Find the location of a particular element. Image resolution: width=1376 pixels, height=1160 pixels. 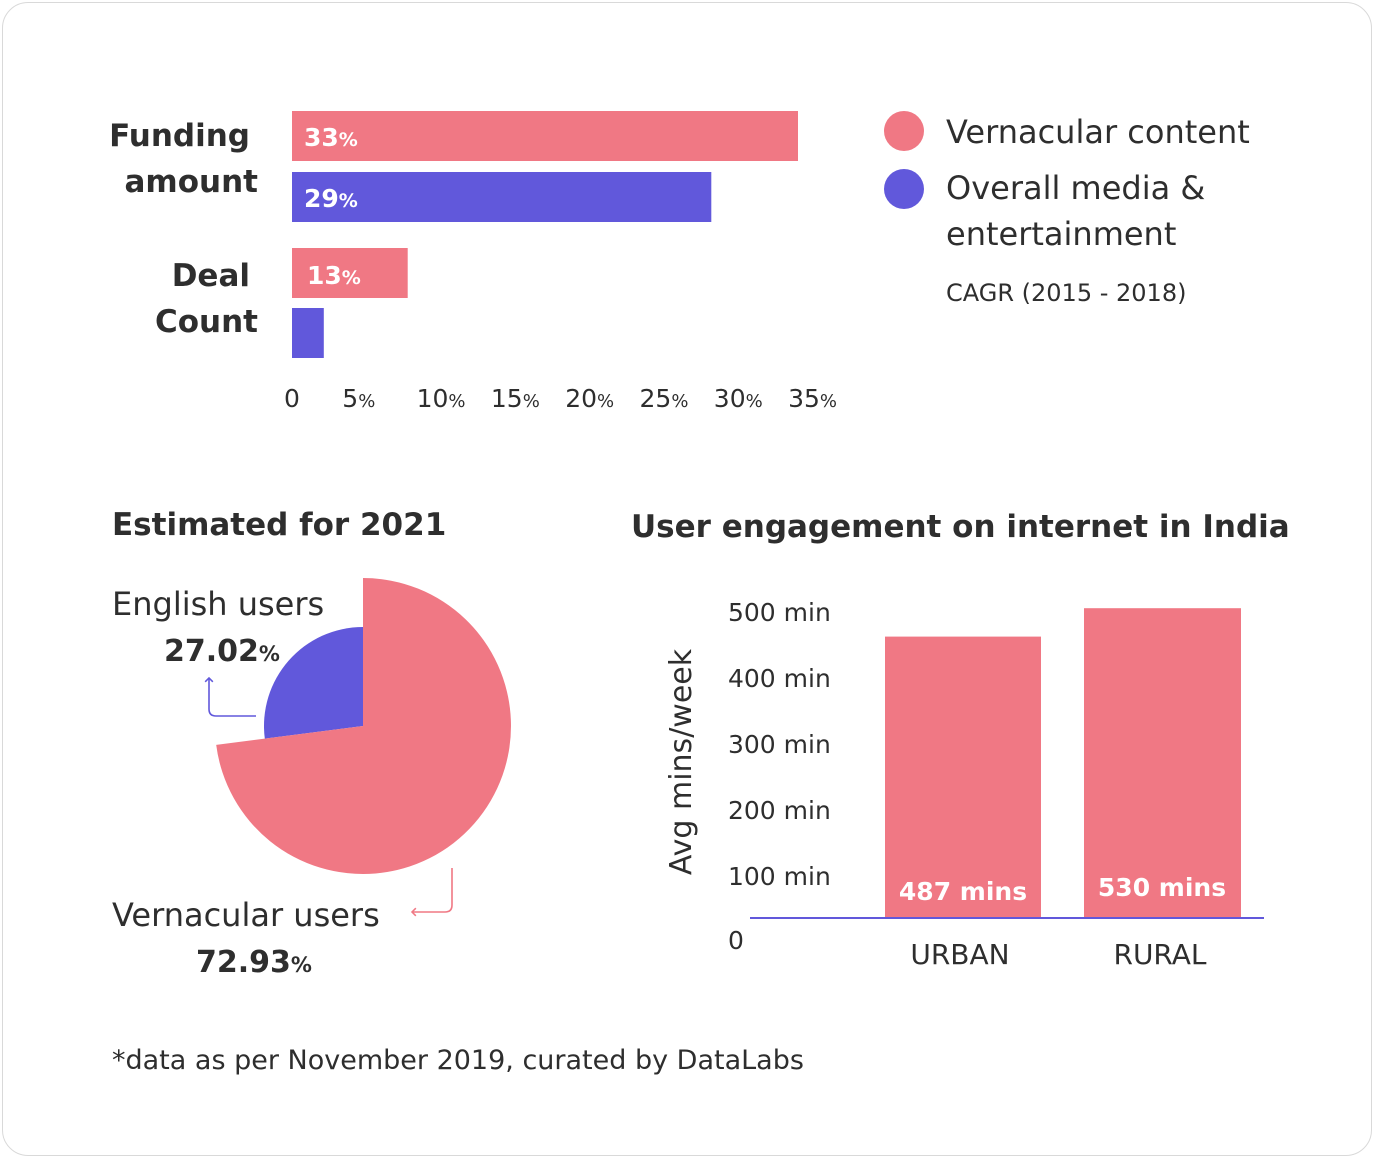

data-label-funding-vernacular: 33% is located at coordinates (331, 137).